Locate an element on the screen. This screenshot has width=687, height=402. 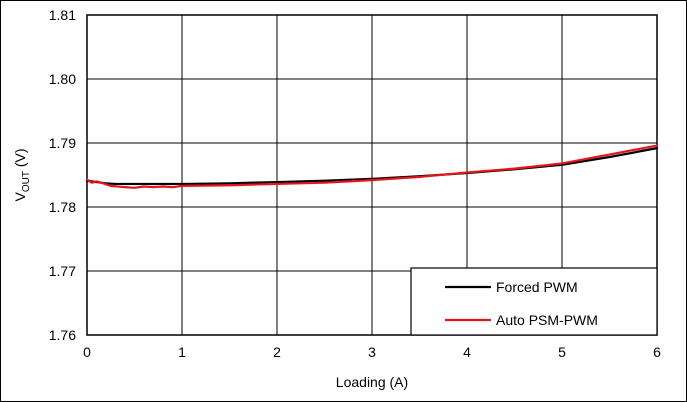
x-tick-label: 0 is located at coordinates (87, 352).